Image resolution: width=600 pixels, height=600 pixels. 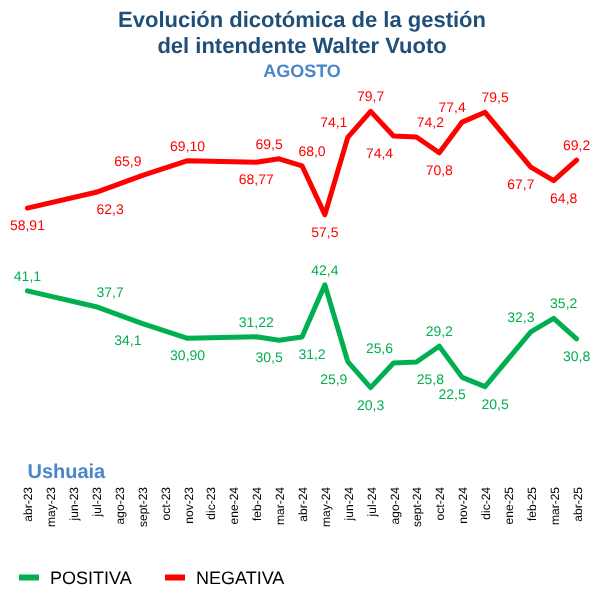 I want to click on chart-subtitle: AGOSTO, so click(x=302, y=71).